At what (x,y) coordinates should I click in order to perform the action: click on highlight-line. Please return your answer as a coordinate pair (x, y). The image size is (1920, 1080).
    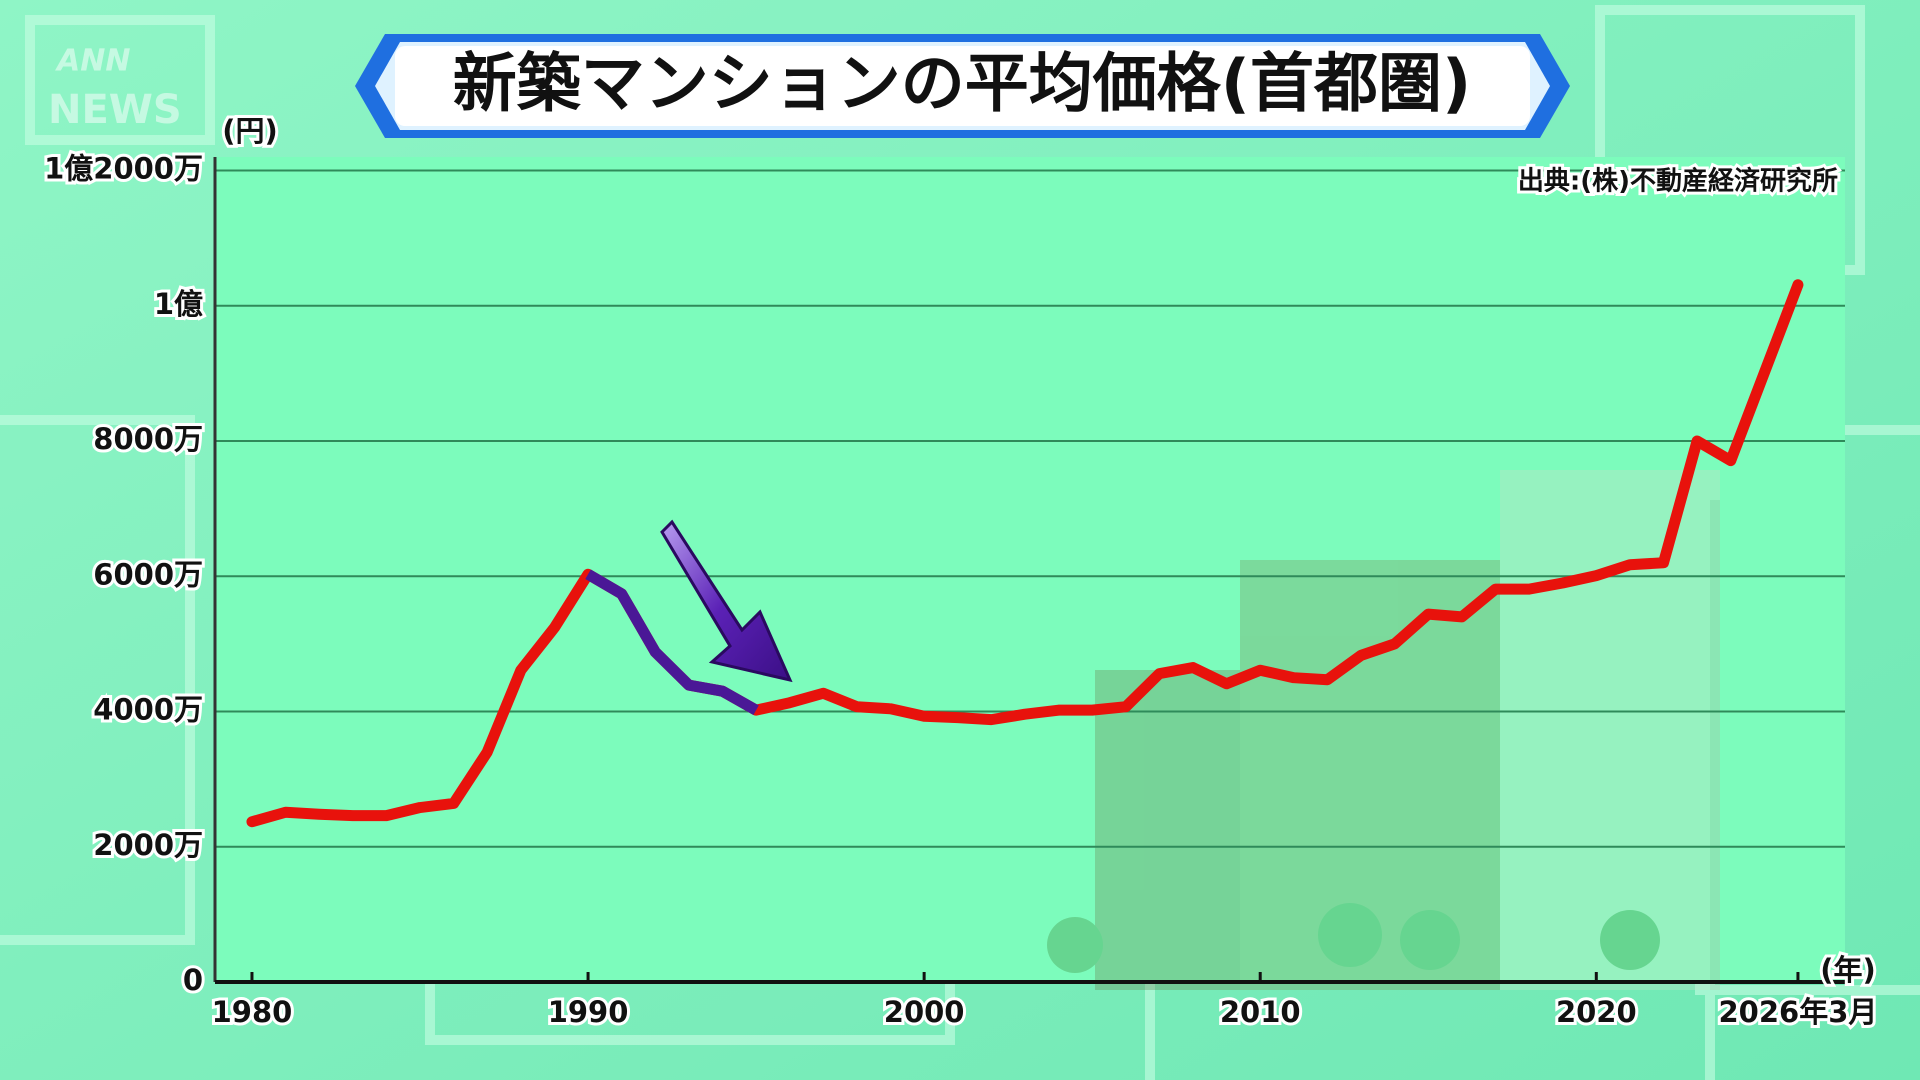
    Looking at the image, I should click on (672, 642).